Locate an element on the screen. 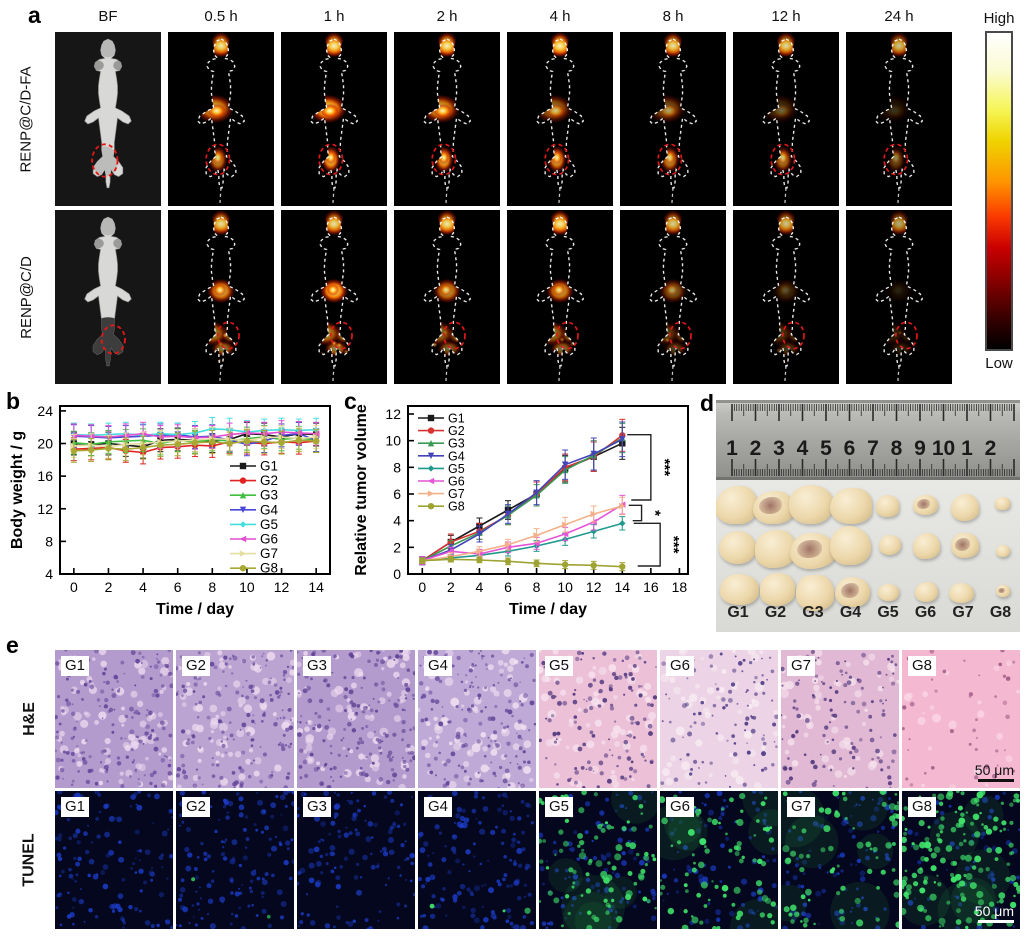  timepoint-header: 24 h is located at coordinates (899, 16).